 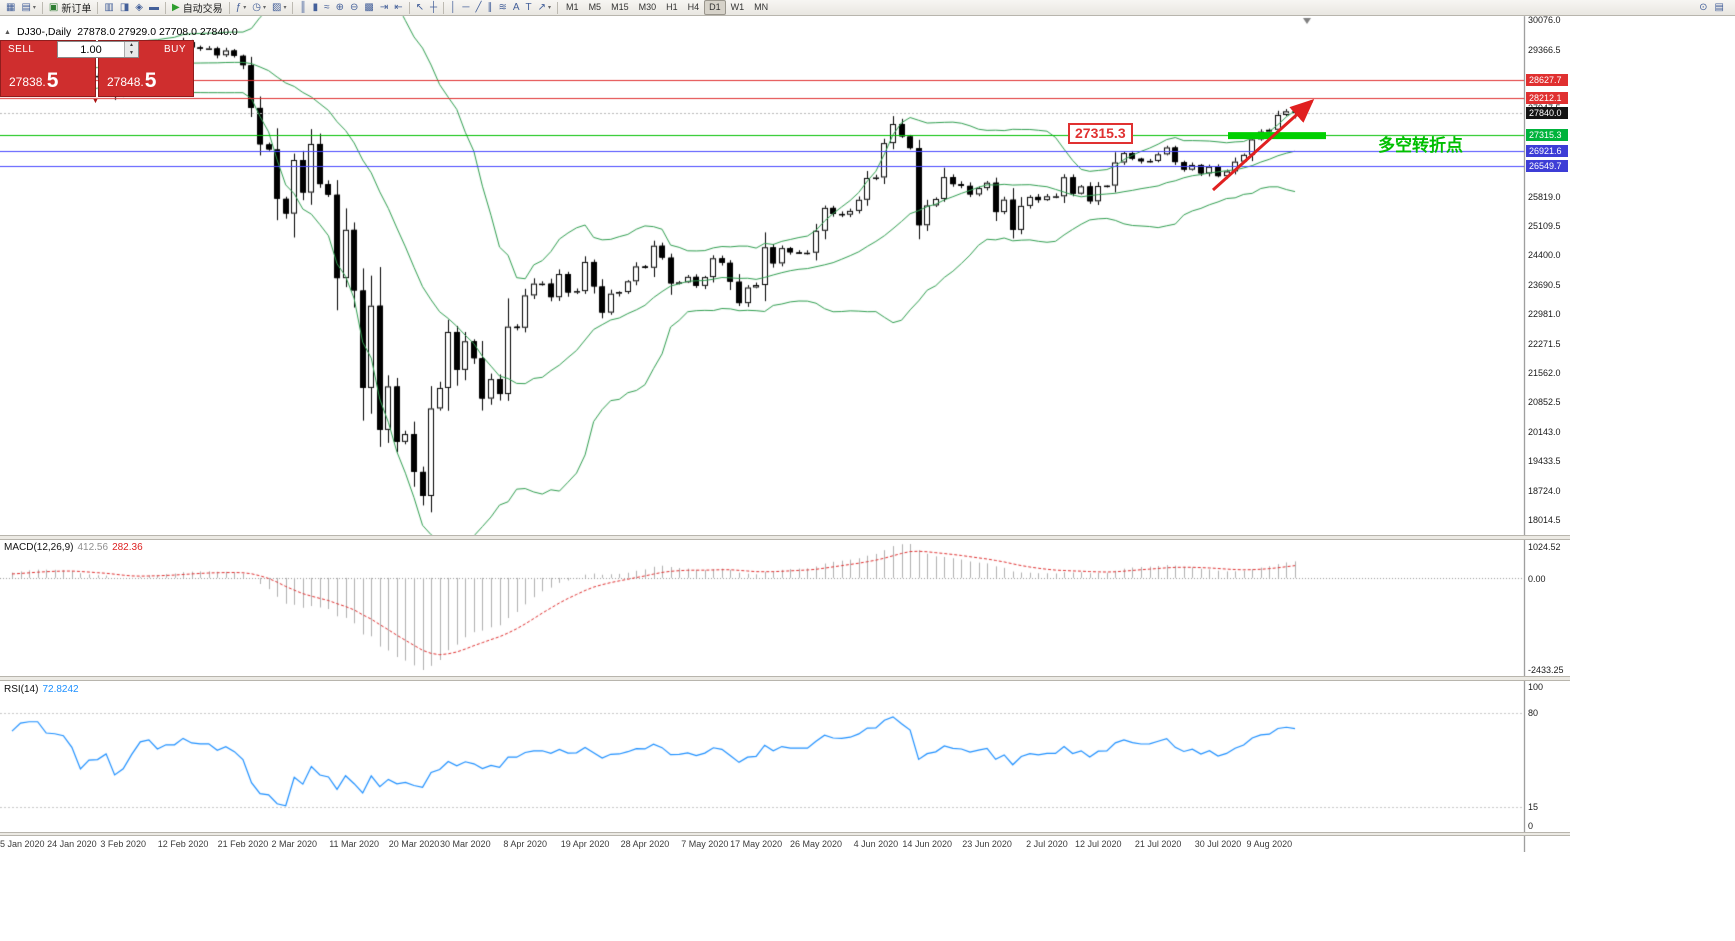 What do you see at coordinates (1047, 844) in the screenshot?
I see `date-axis-label: 2 Jul 2020` at bounding box center [1047, 844].